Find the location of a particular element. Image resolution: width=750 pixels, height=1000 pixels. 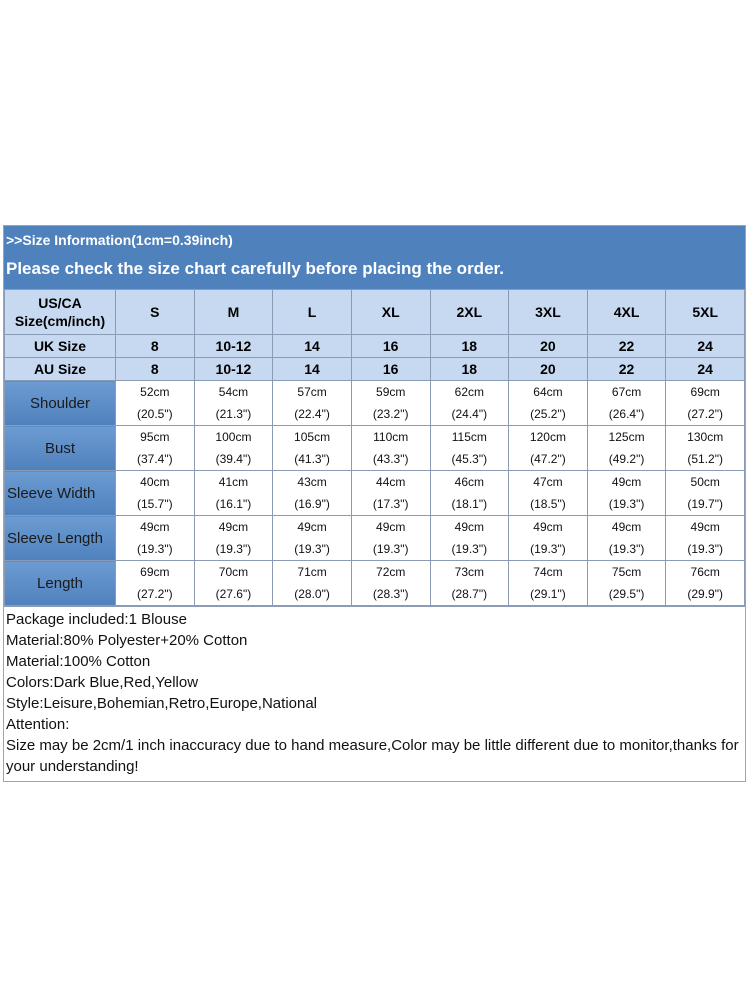

uk-size-cell: 14 is located at coordinates (312, 346).